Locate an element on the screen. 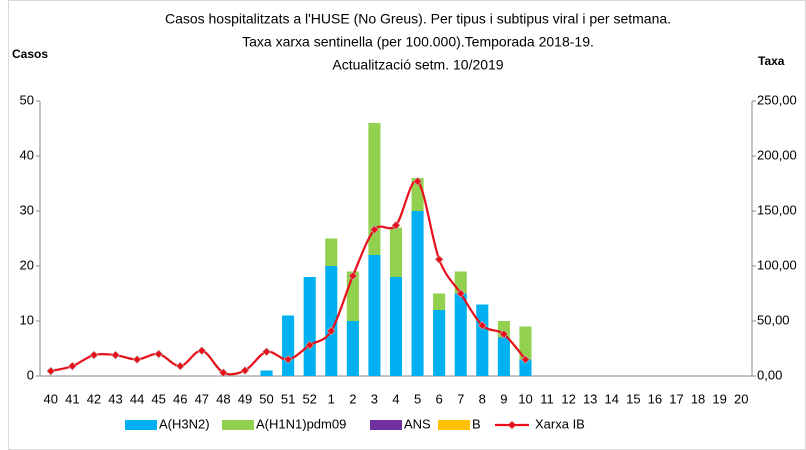 The image size is (806, 450). x-tick-label: 19 is located at coordinates (719, 398).